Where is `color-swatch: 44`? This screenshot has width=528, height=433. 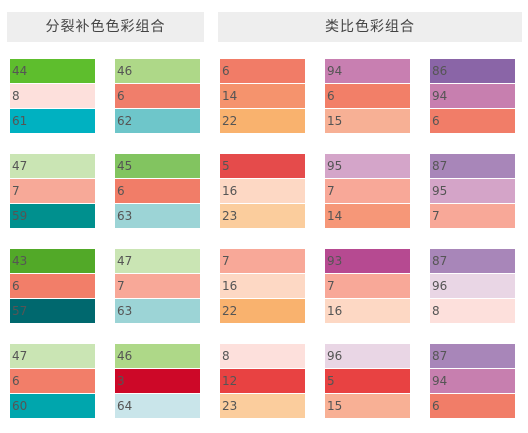 color-swatch: 44 is located at coordinates (52, 71).